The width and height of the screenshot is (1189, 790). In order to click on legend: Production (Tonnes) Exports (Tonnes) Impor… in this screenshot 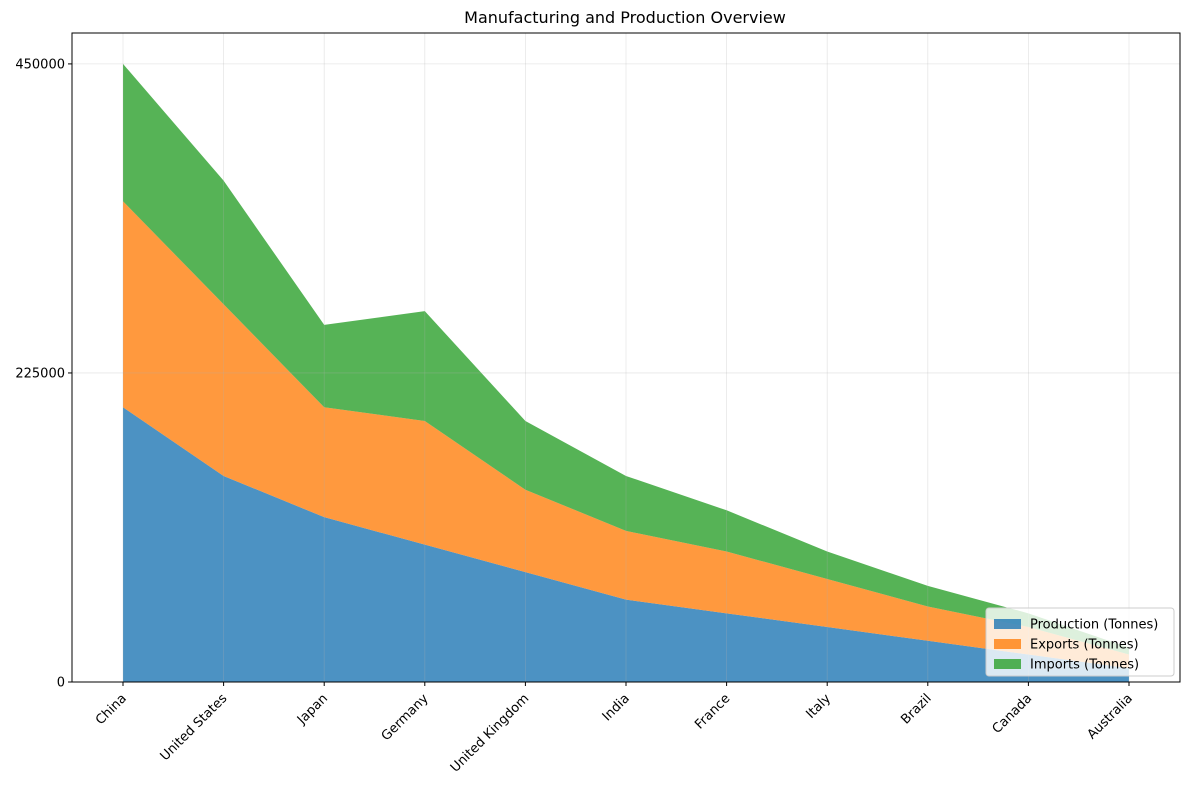, I will do `click(1080, 642)`.